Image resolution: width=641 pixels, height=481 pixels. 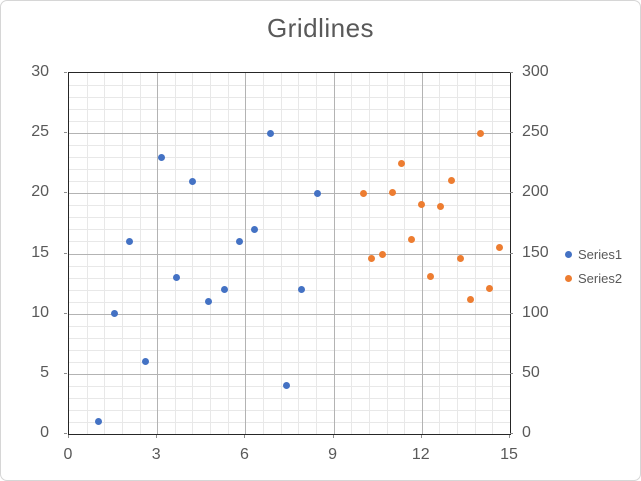 I want to click on y-left-tick-label: 0, so click(x=44, y=432).